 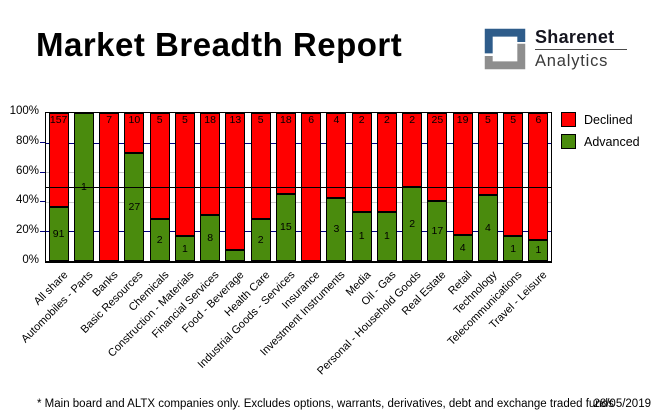 What do you see at coordinates (27, 140) in the screenshot?
I see `y-axis-label-80: 80%` at bounding box center [27, 140].